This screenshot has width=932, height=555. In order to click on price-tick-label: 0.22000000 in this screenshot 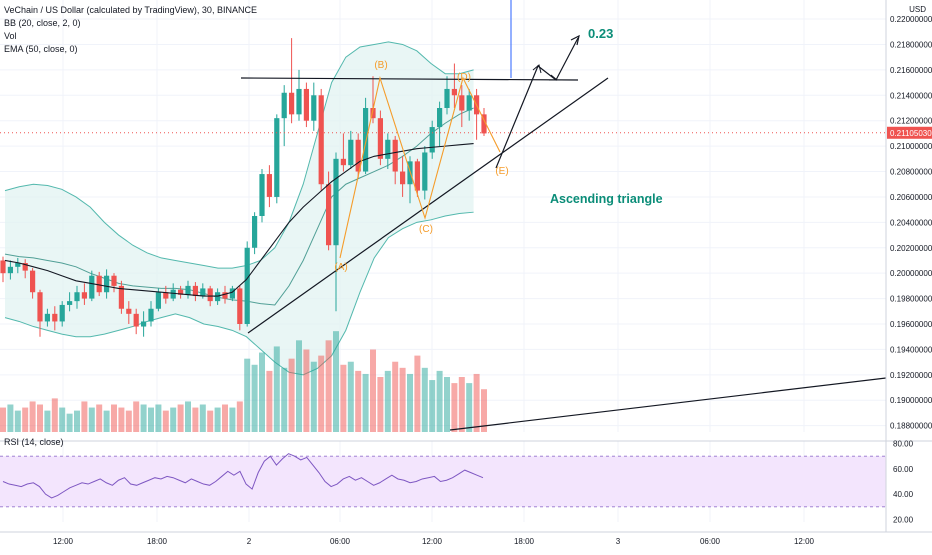, I will do `click(911, 19)`.